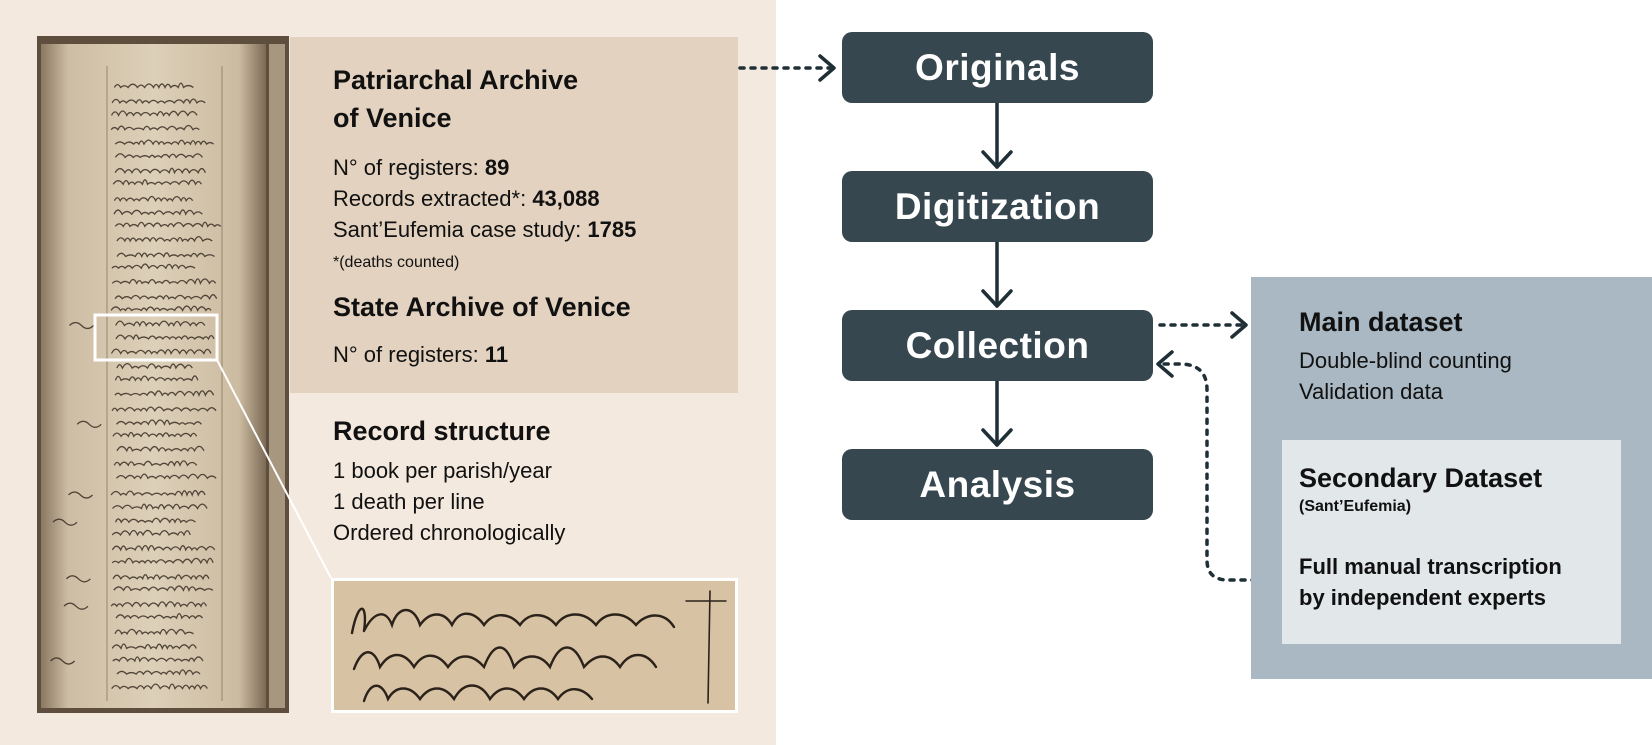 The height and width of the screenshot is (745, 1652). I want to click on record-structure-line: Ordered chronologically, so click(449, 532).